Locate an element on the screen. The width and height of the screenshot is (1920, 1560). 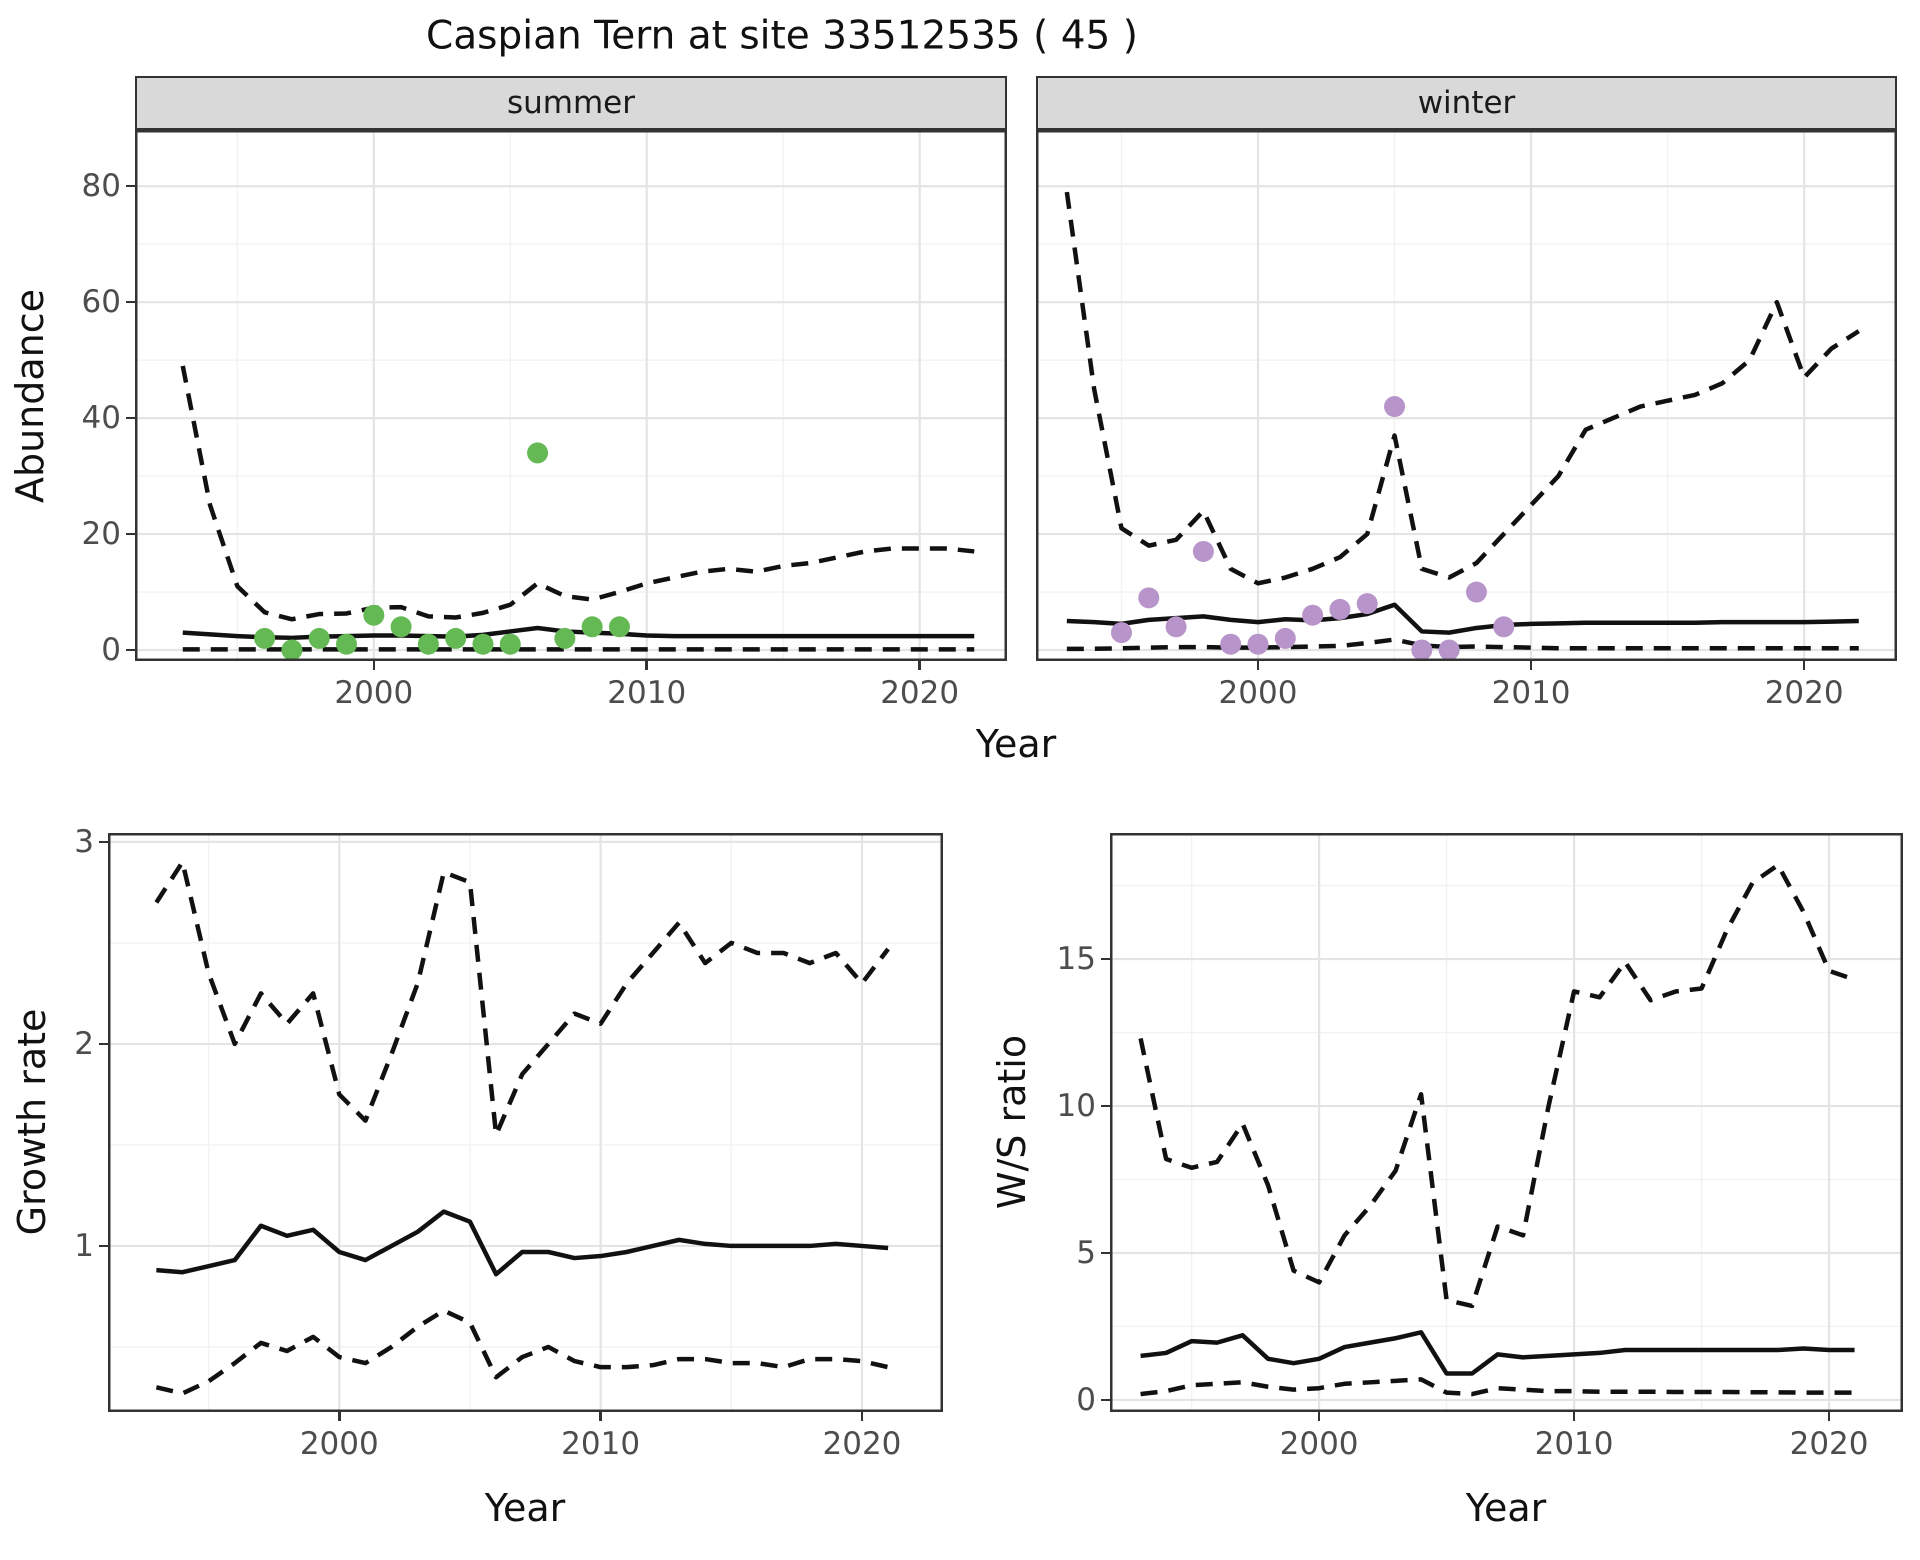
facet-strip-summer: summer is located at coordinates (571, 103).